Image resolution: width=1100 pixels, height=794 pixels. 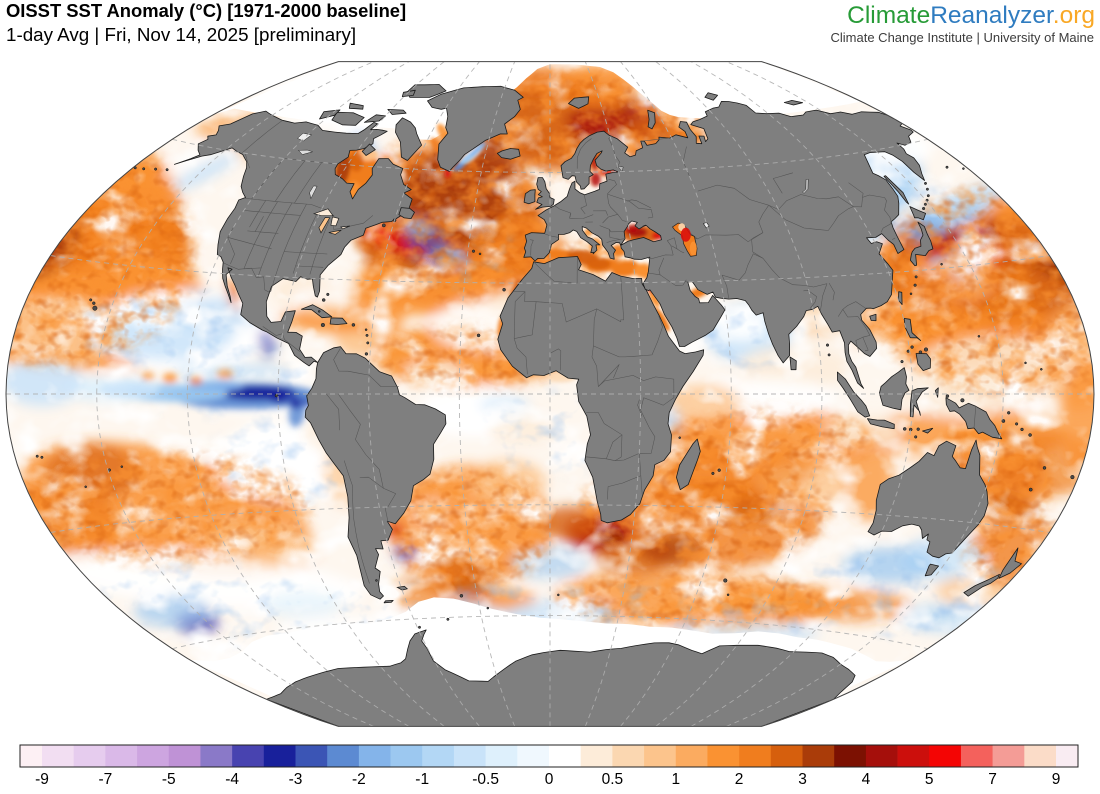 What do you see at coordinates (549, 779) in the screenshot?
I see `svg-text: 0` at bounding box center [549, 779].